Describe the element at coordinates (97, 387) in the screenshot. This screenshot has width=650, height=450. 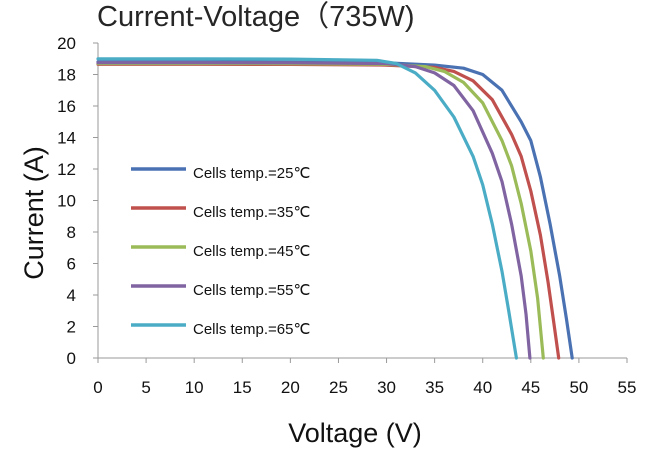
I see `x-tick-label: 0` at that location.